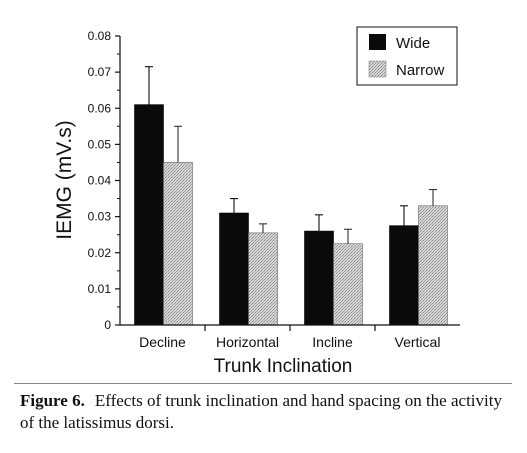  I want to click on bar-narrow-vertical, so click(433, 265).